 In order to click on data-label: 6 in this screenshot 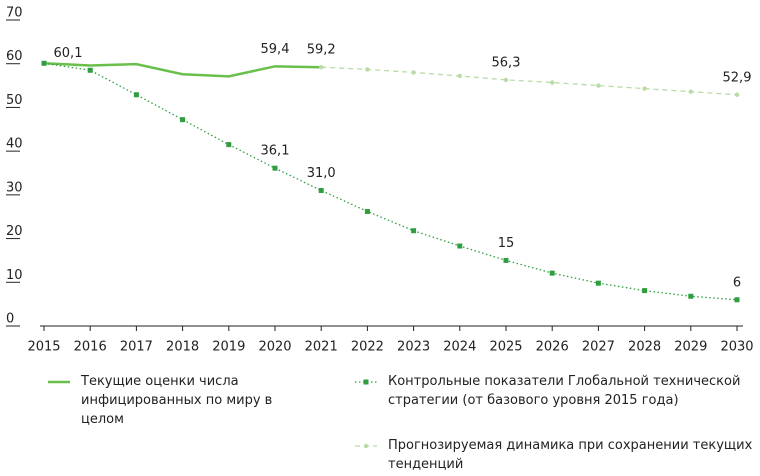, I will do `click(737, 282)`.